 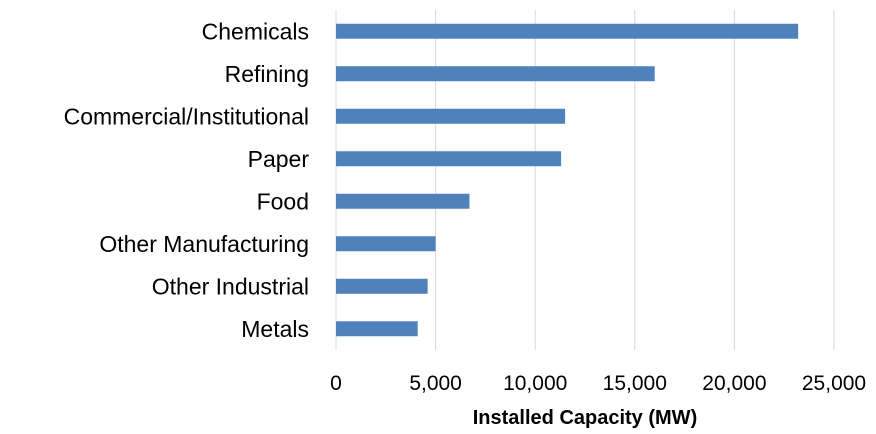 What do you see at coordinates (377, 329) in the screenshot?
I see `bar-metals` at bounding box center [377, 329].